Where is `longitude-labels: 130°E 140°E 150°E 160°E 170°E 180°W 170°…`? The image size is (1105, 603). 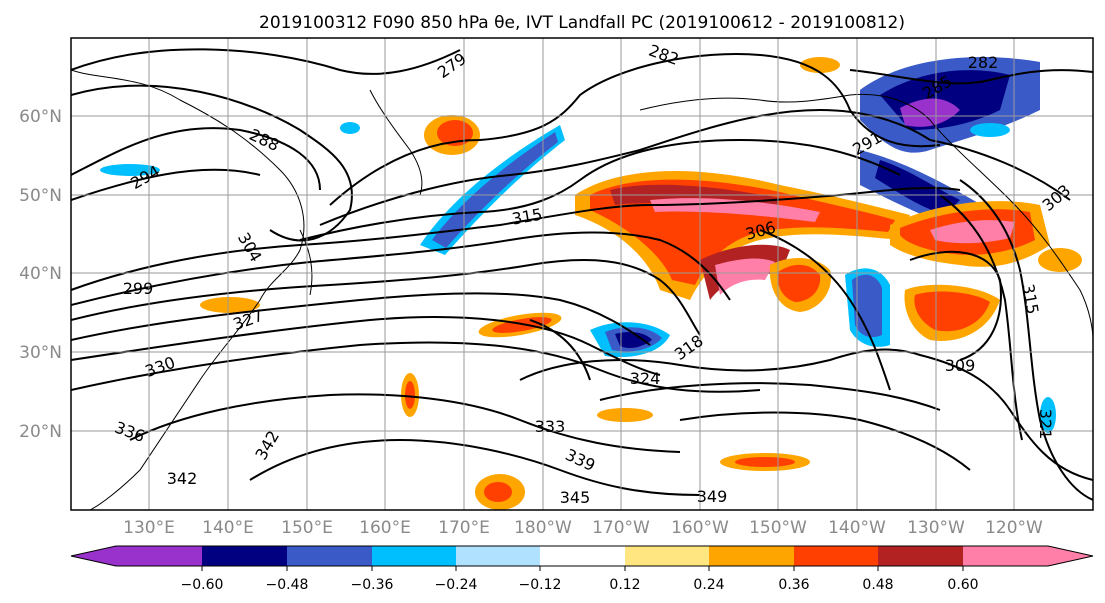
longitude-labels: 130°E 140°E 150°E 160°E 170°E 180°W 170°… is located at coordinates (583, 528).